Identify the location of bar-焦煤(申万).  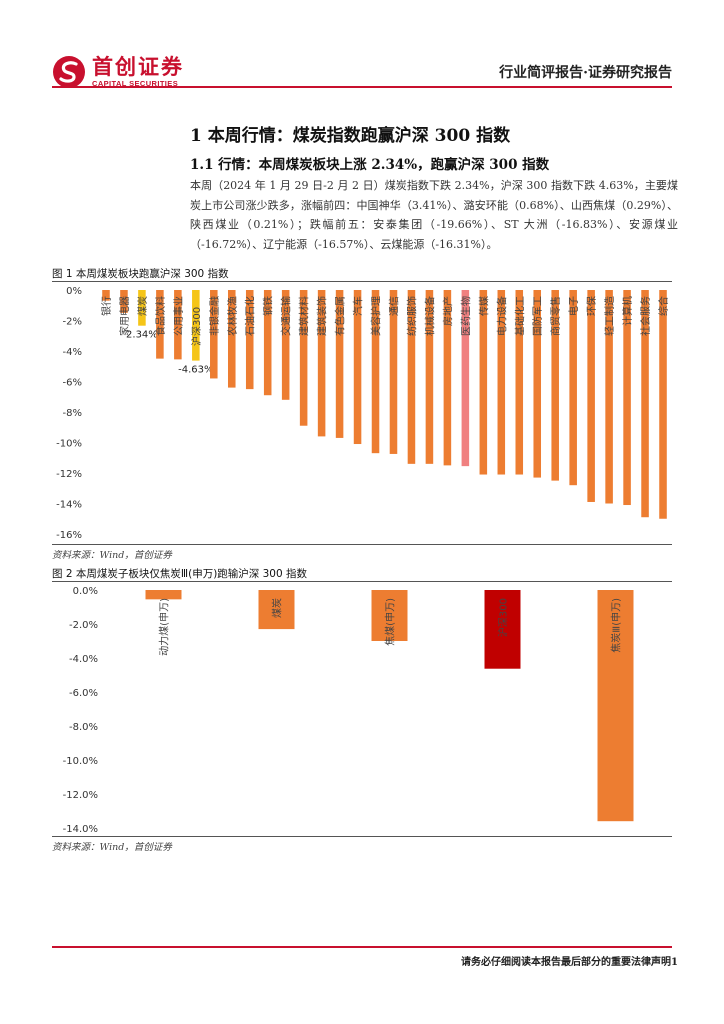
(389, 615).